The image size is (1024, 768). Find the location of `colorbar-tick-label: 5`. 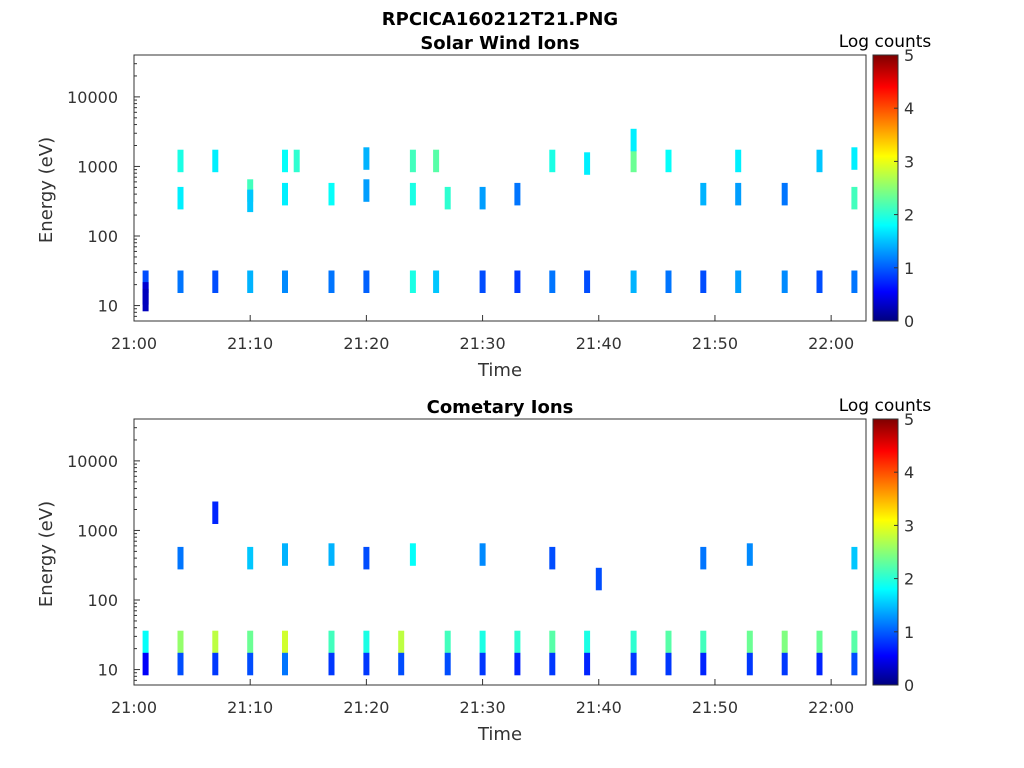

colorbar-tick-label: 5 is located at coordinates (909, 55).